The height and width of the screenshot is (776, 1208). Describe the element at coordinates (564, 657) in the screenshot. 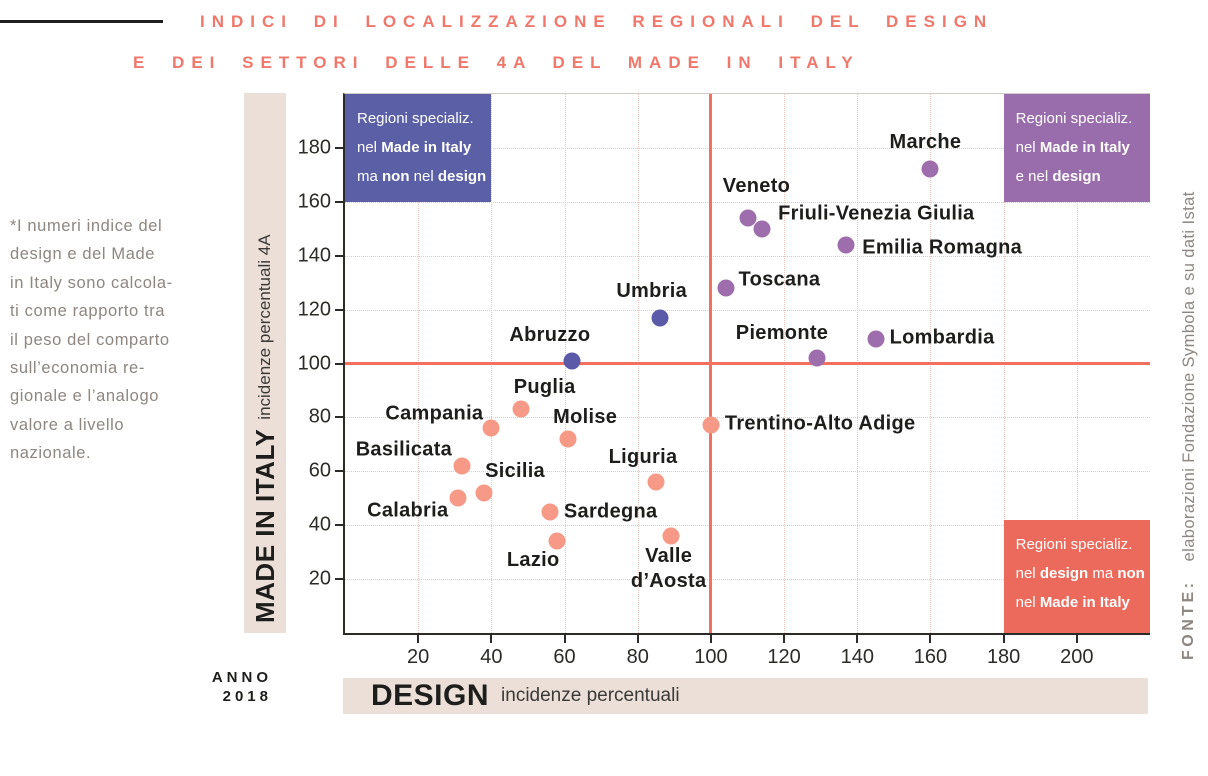

I see `x-tick-label: 60` at that location.